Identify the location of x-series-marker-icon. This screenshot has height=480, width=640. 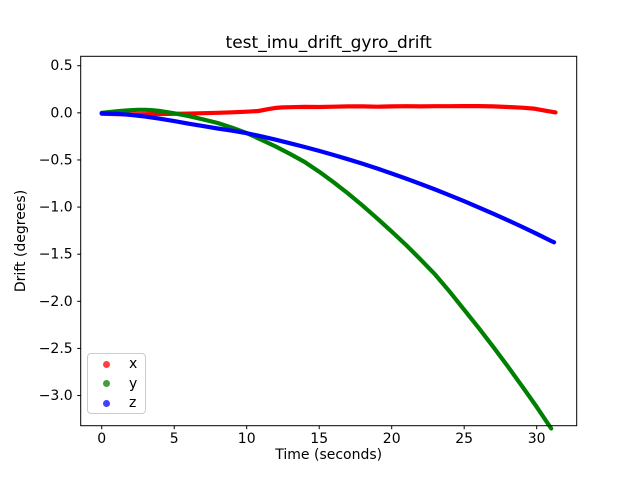
(106, 364).